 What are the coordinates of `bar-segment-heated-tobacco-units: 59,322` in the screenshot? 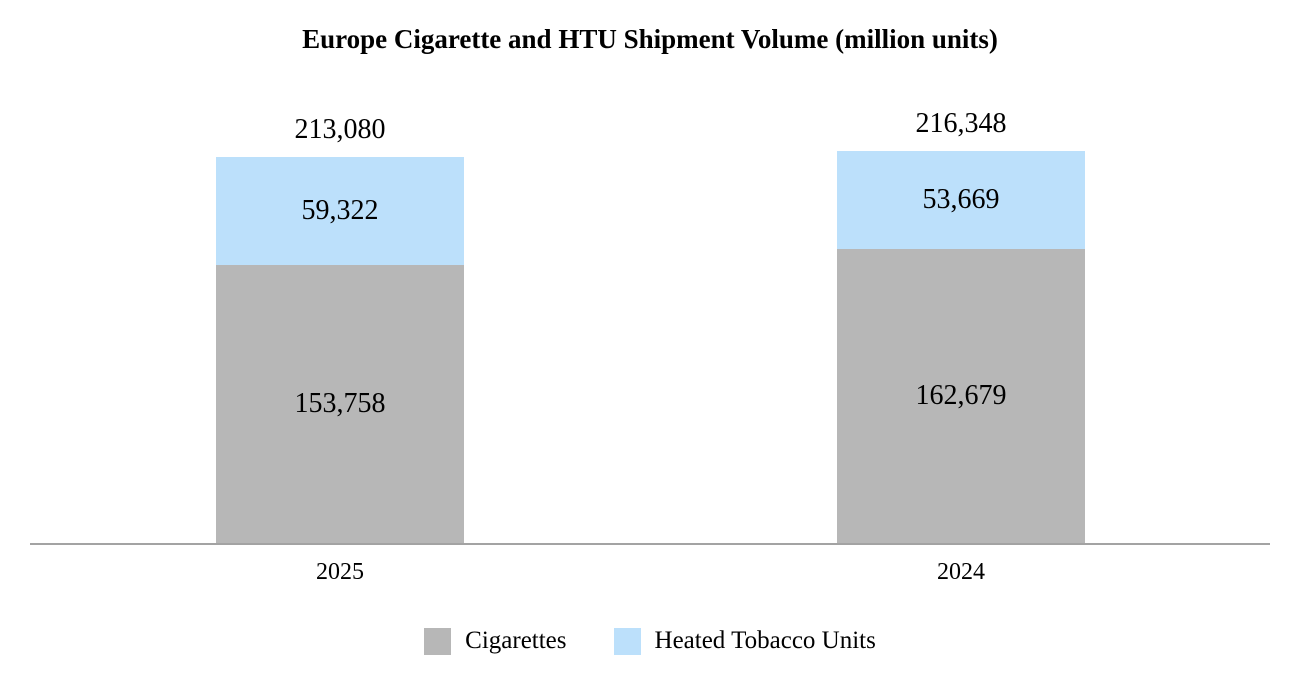 It's located at (340, 211).